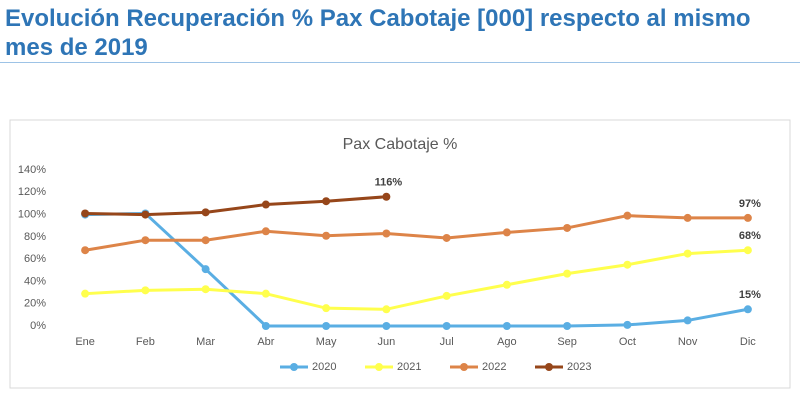 This screenshot has height=403, width=800. What do you see at coordinates (447, 342) in the screenshot?
I see `x-tick-label: Jul` at bounding box center [447, 342].